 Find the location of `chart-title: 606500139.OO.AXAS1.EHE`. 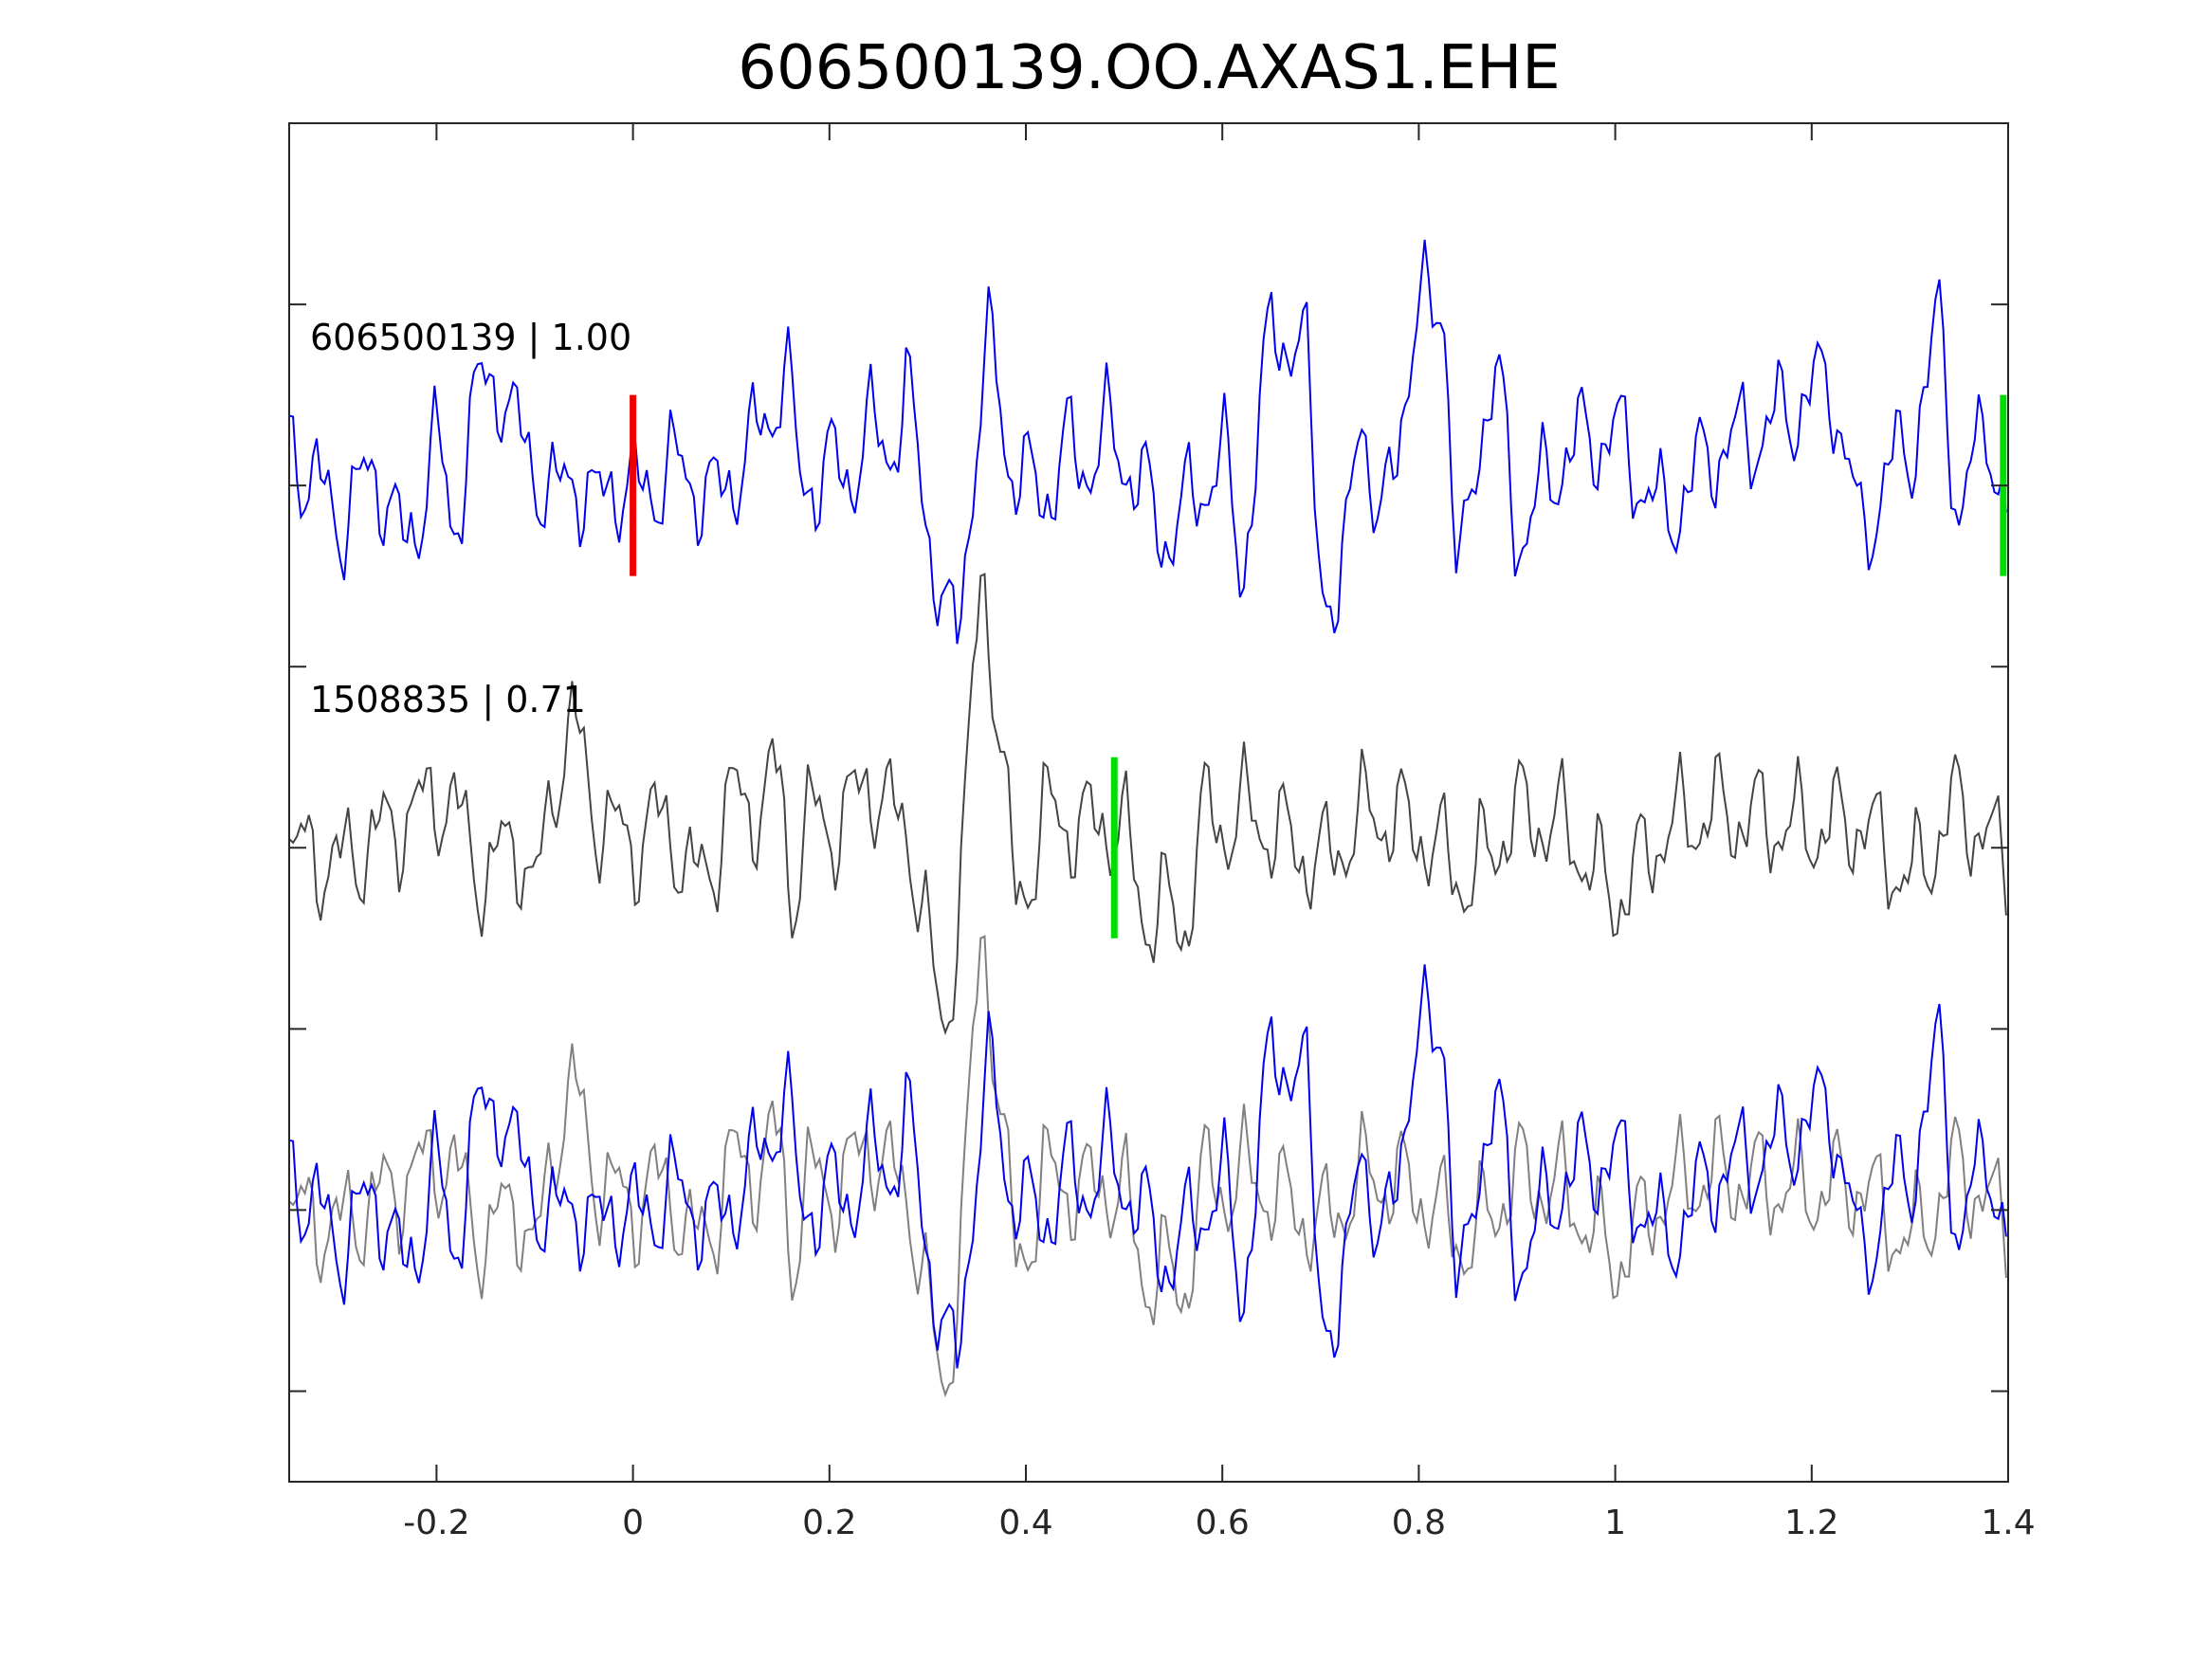

chart-title: 606500139.OO.AXAS1.EHE is located at coordinates (1149, 68).